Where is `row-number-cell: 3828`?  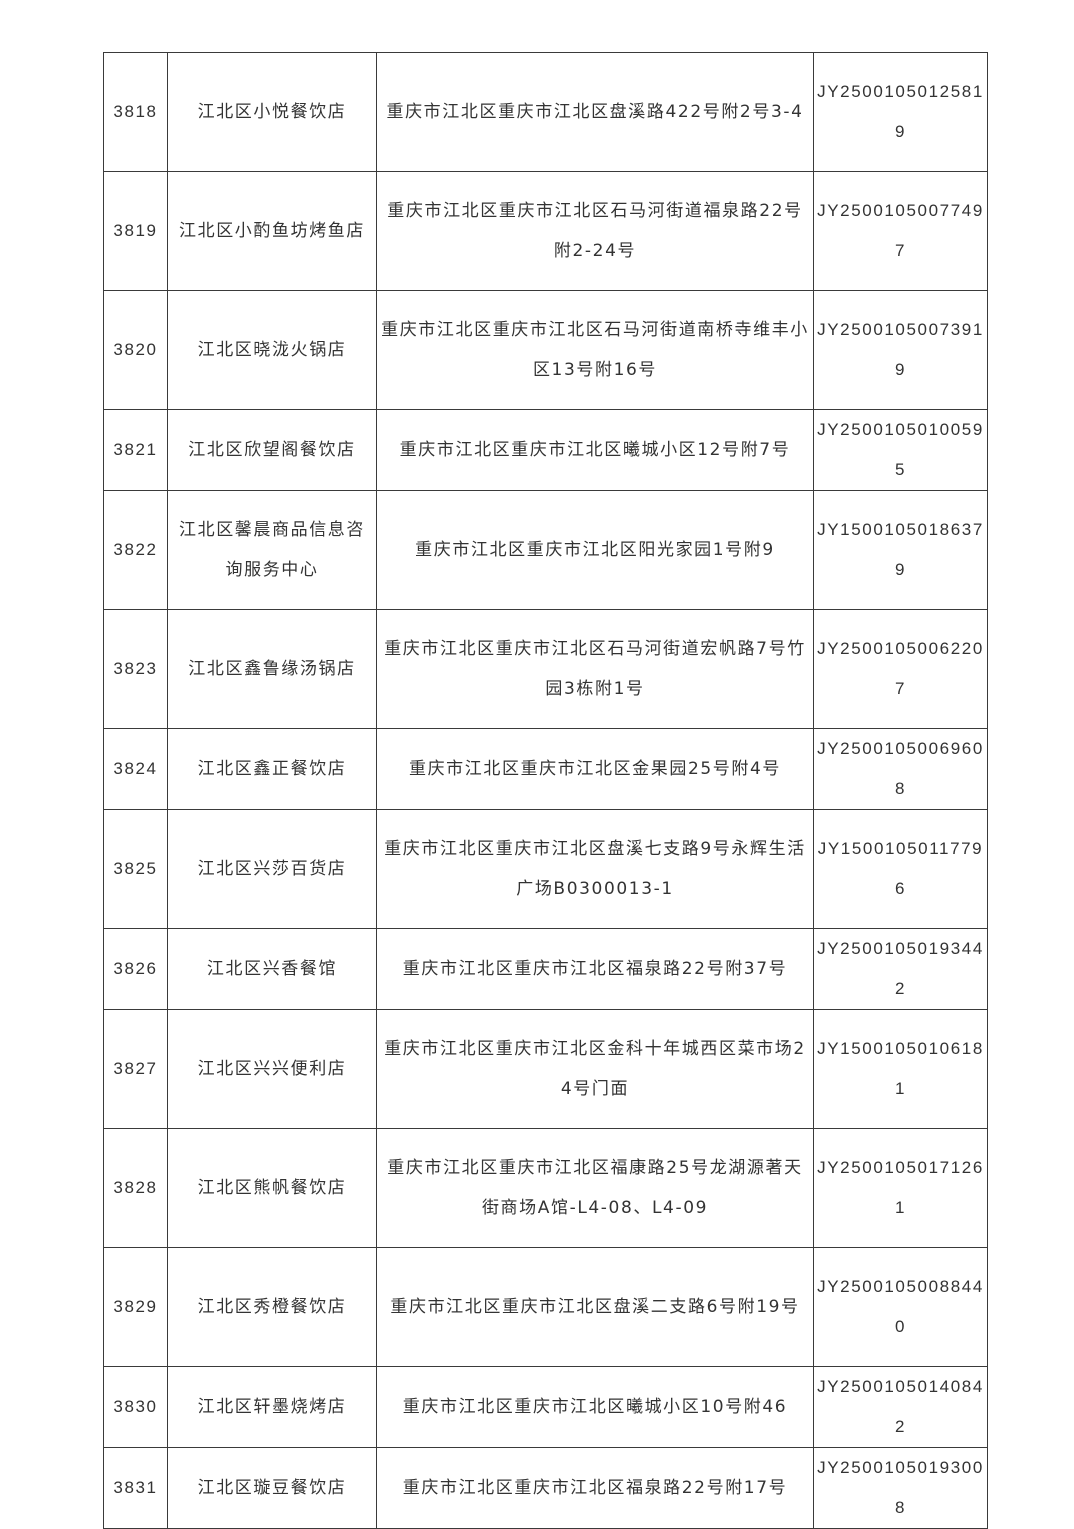 row-number-cell: 3828 is located at coordinates (135, 1188).